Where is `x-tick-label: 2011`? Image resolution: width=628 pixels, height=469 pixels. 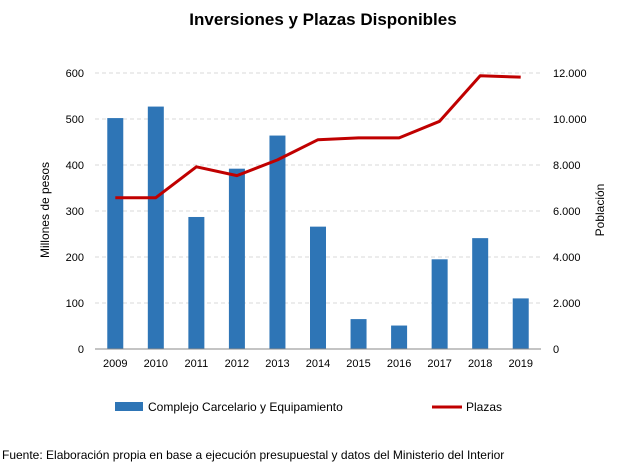
x-tick-label: 2011 is located at coordinates (197, 364).